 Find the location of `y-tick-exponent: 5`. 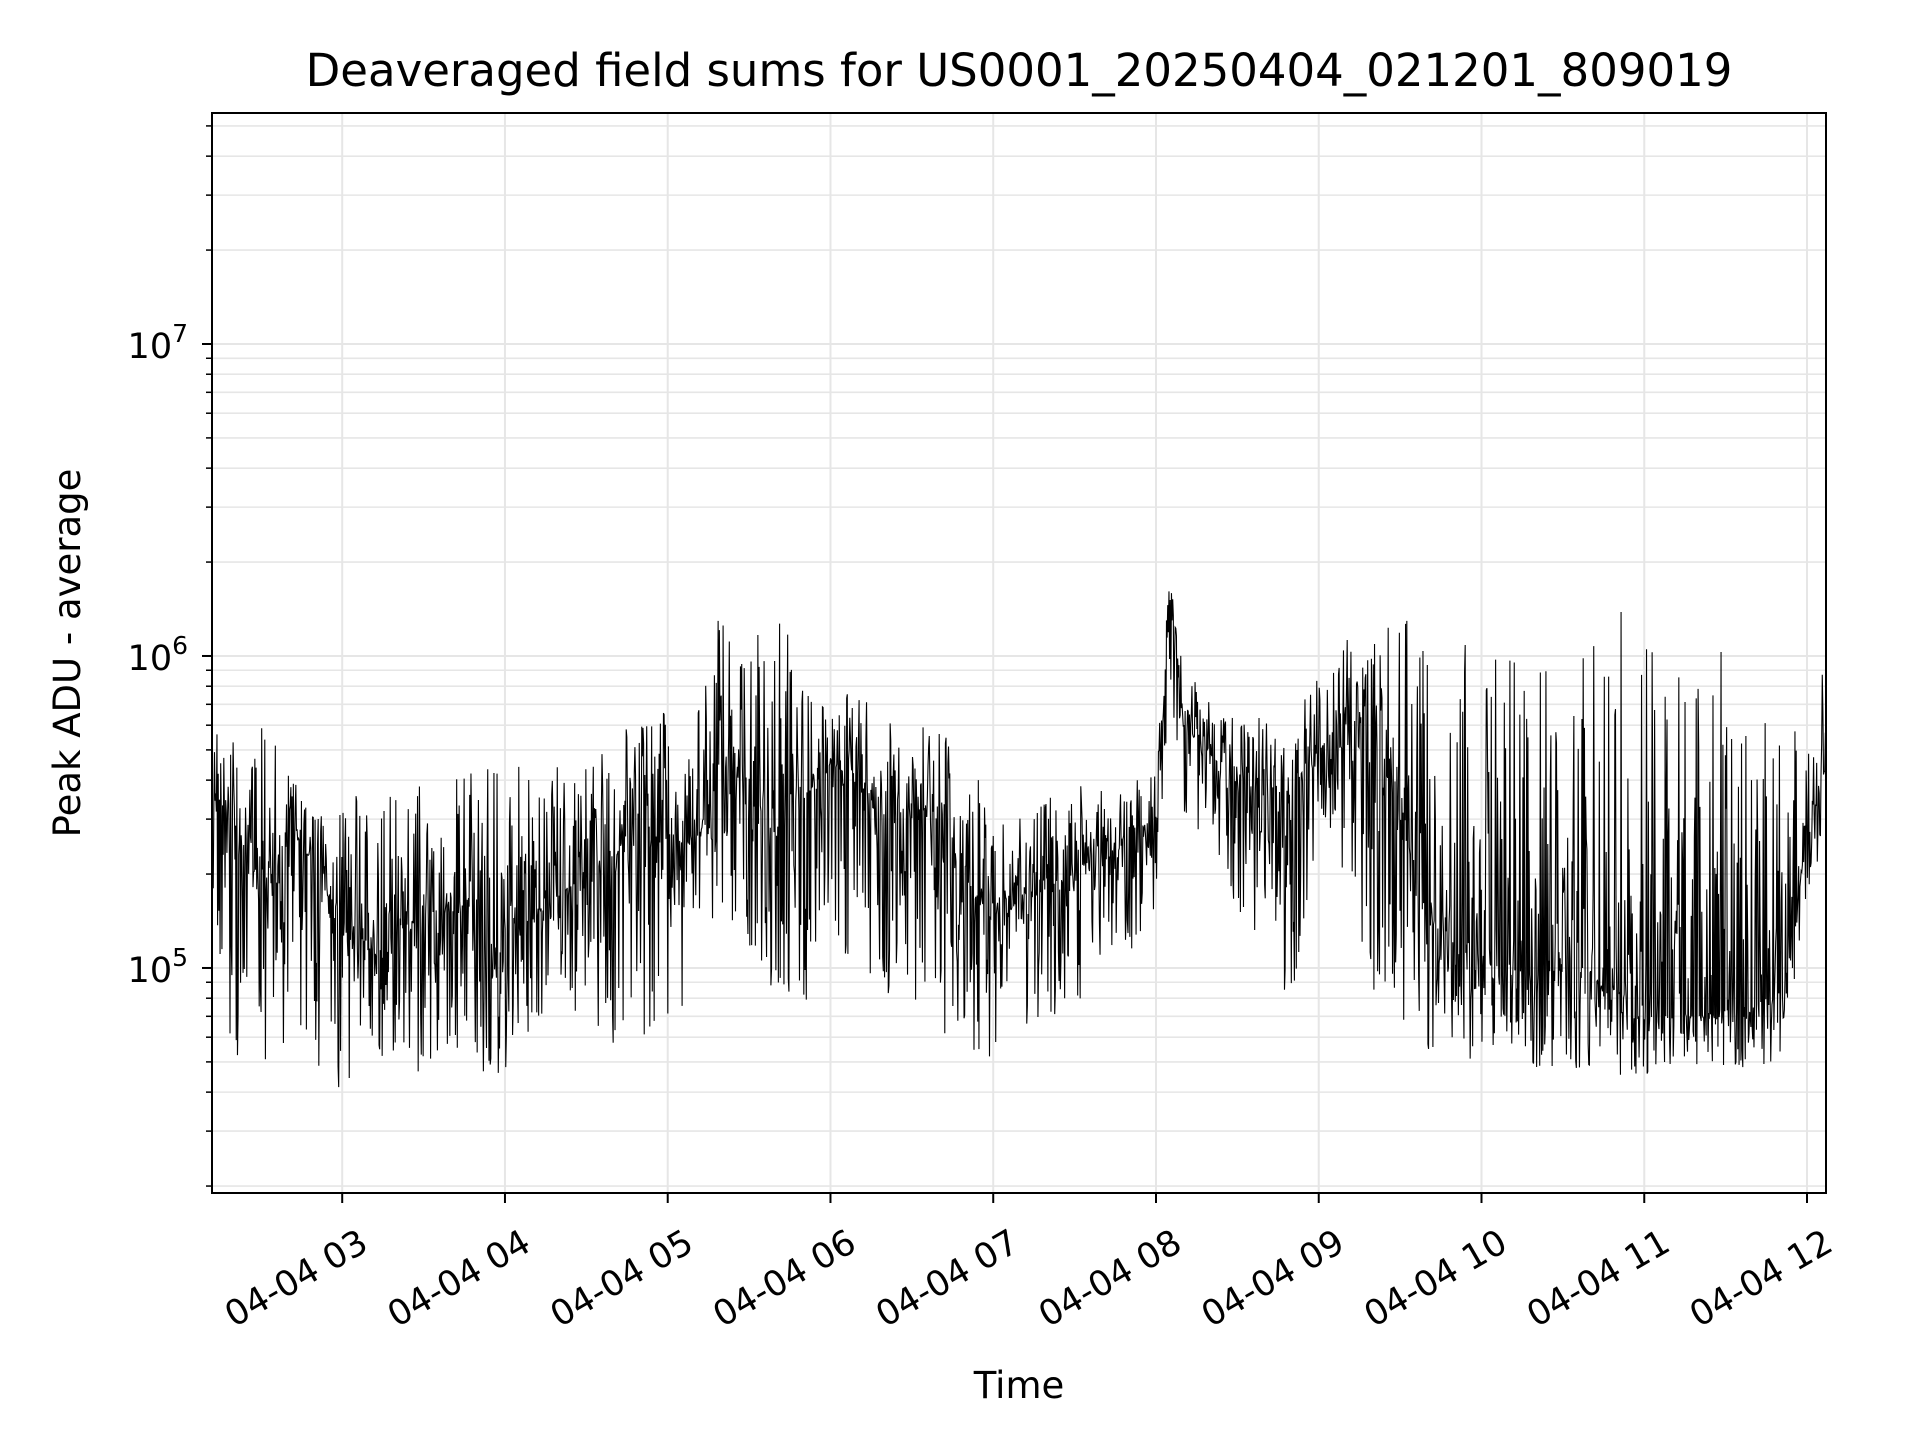

y-tick-exponent: 5 is located at coordinates (180, 957).